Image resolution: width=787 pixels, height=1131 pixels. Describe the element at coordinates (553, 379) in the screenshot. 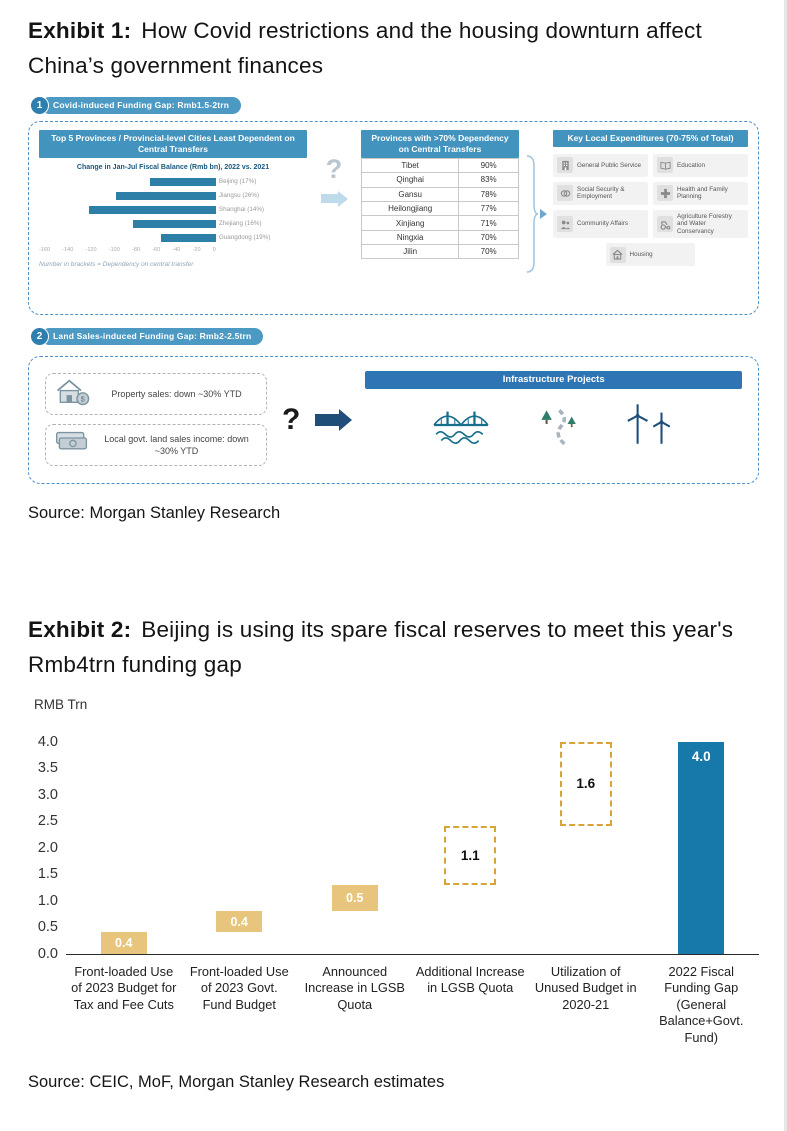

I see `infrastructure-header: Infrastructure Projects` at that location.